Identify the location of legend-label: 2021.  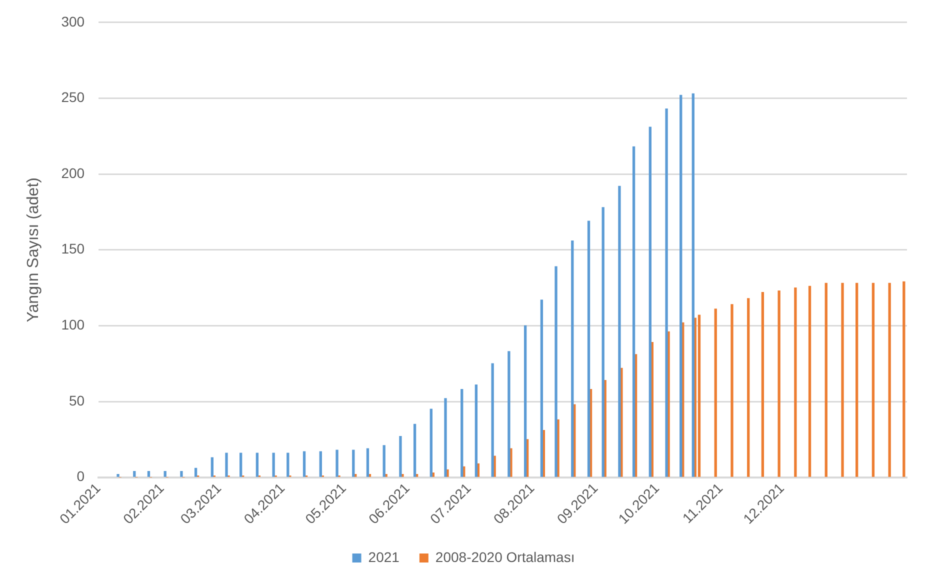
(384, 556).